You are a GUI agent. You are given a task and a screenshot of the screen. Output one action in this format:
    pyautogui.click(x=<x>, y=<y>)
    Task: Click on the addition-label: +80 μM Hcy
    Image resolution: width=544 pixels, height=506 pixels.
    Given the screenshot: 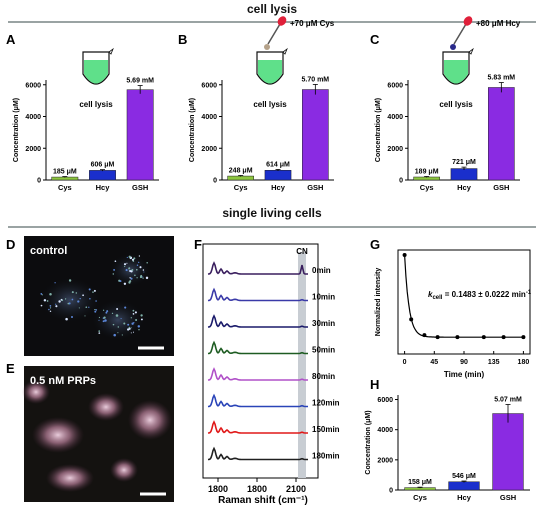 What is the action you would take?
    pyautogui.click(x=498, y=23)
    